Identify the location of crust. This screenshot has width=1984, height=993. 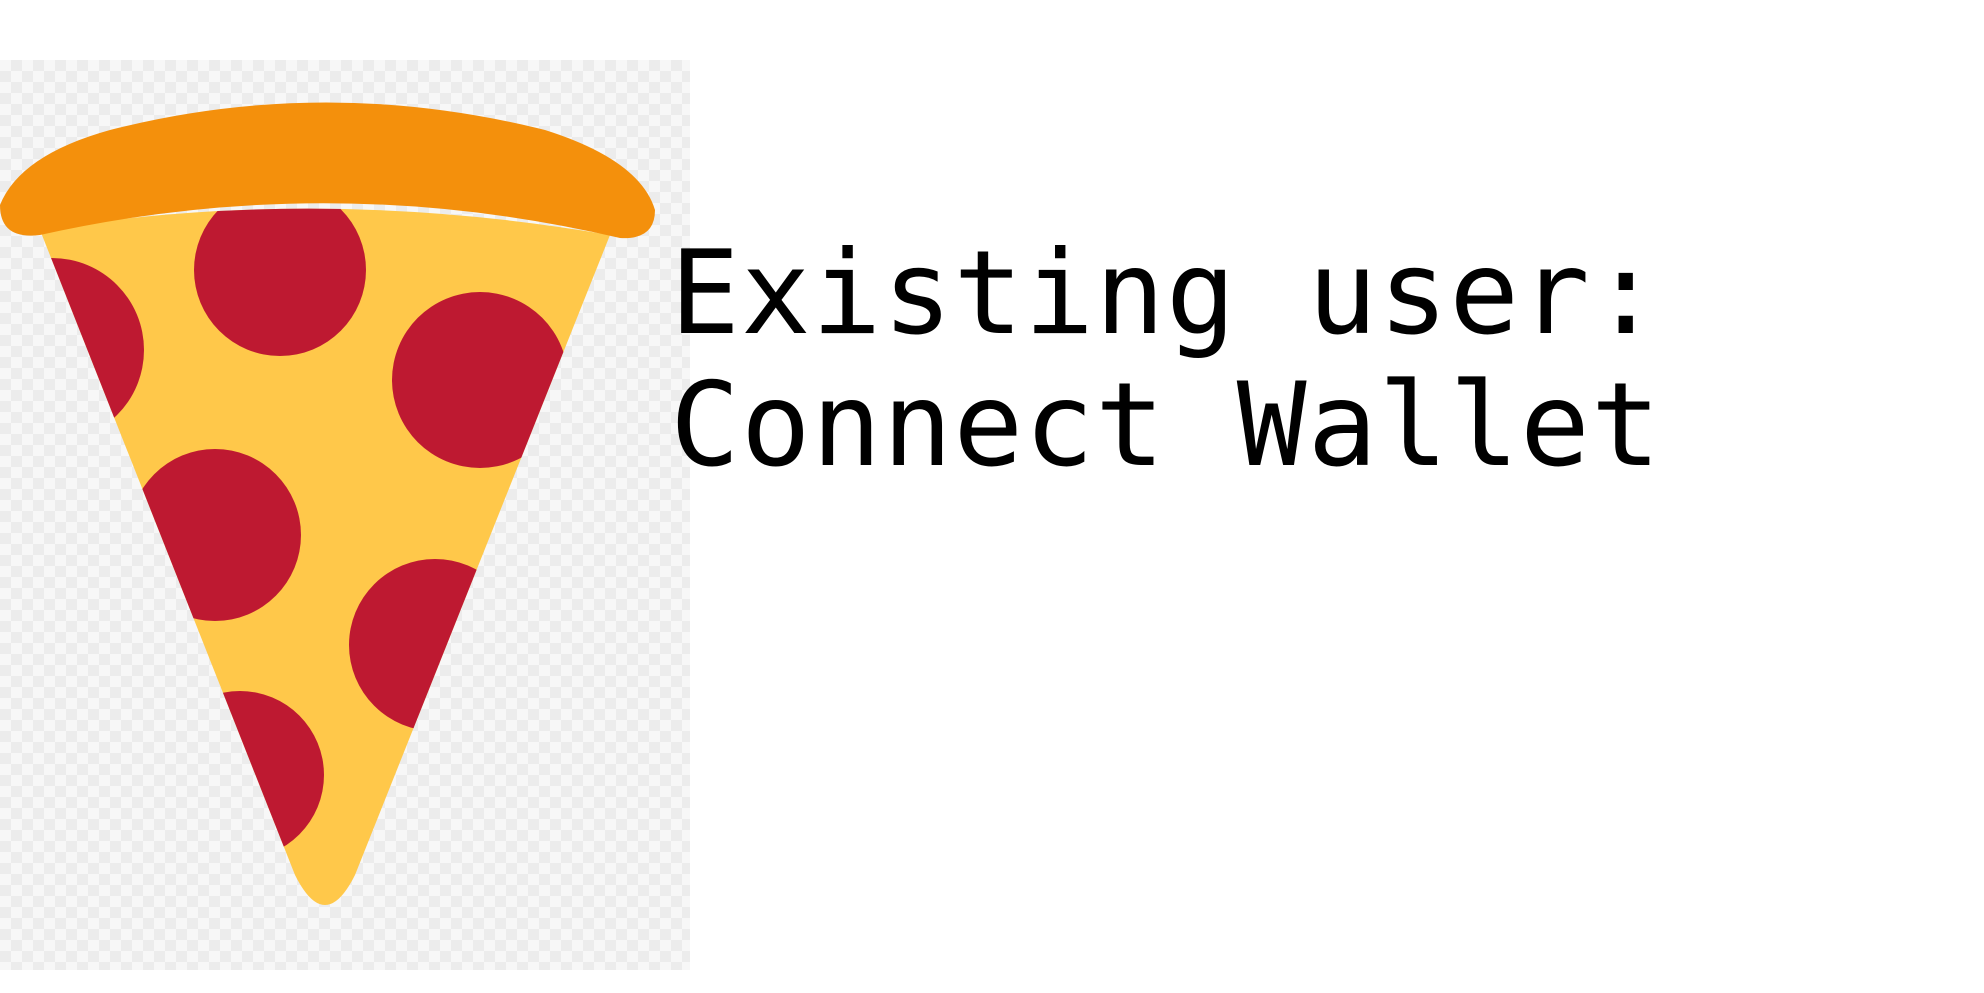
(327, 170).